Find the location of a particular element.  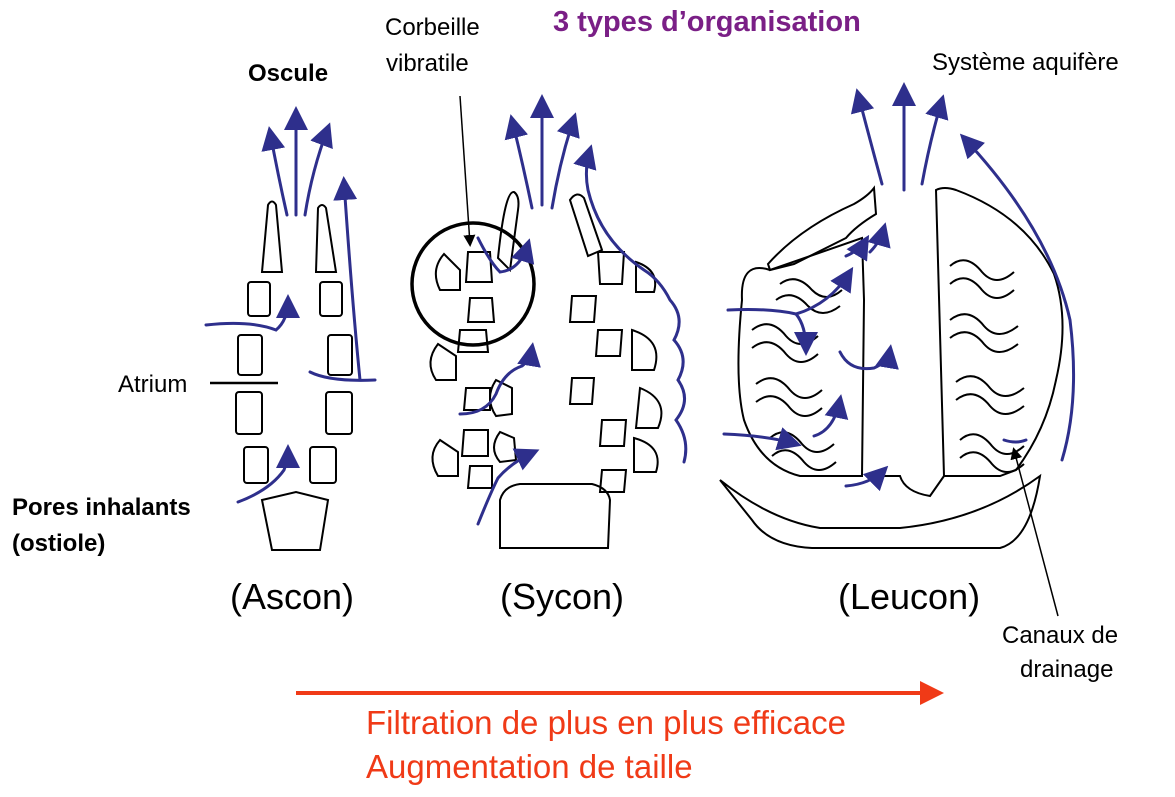

oscule-label: Oscule is located at coordinates (288, 73).